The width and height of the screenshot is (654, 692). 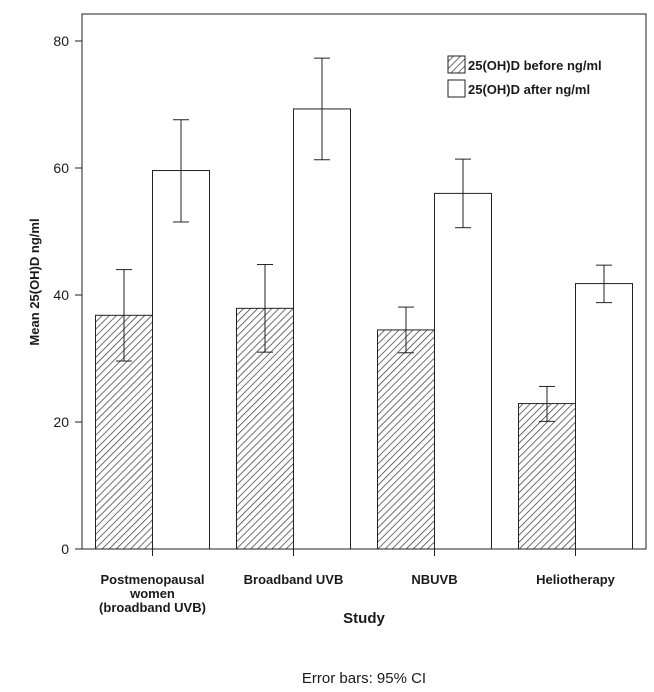 I want to click on x-tick-label-line: Heliotherapy, so click(x=576, y=579).